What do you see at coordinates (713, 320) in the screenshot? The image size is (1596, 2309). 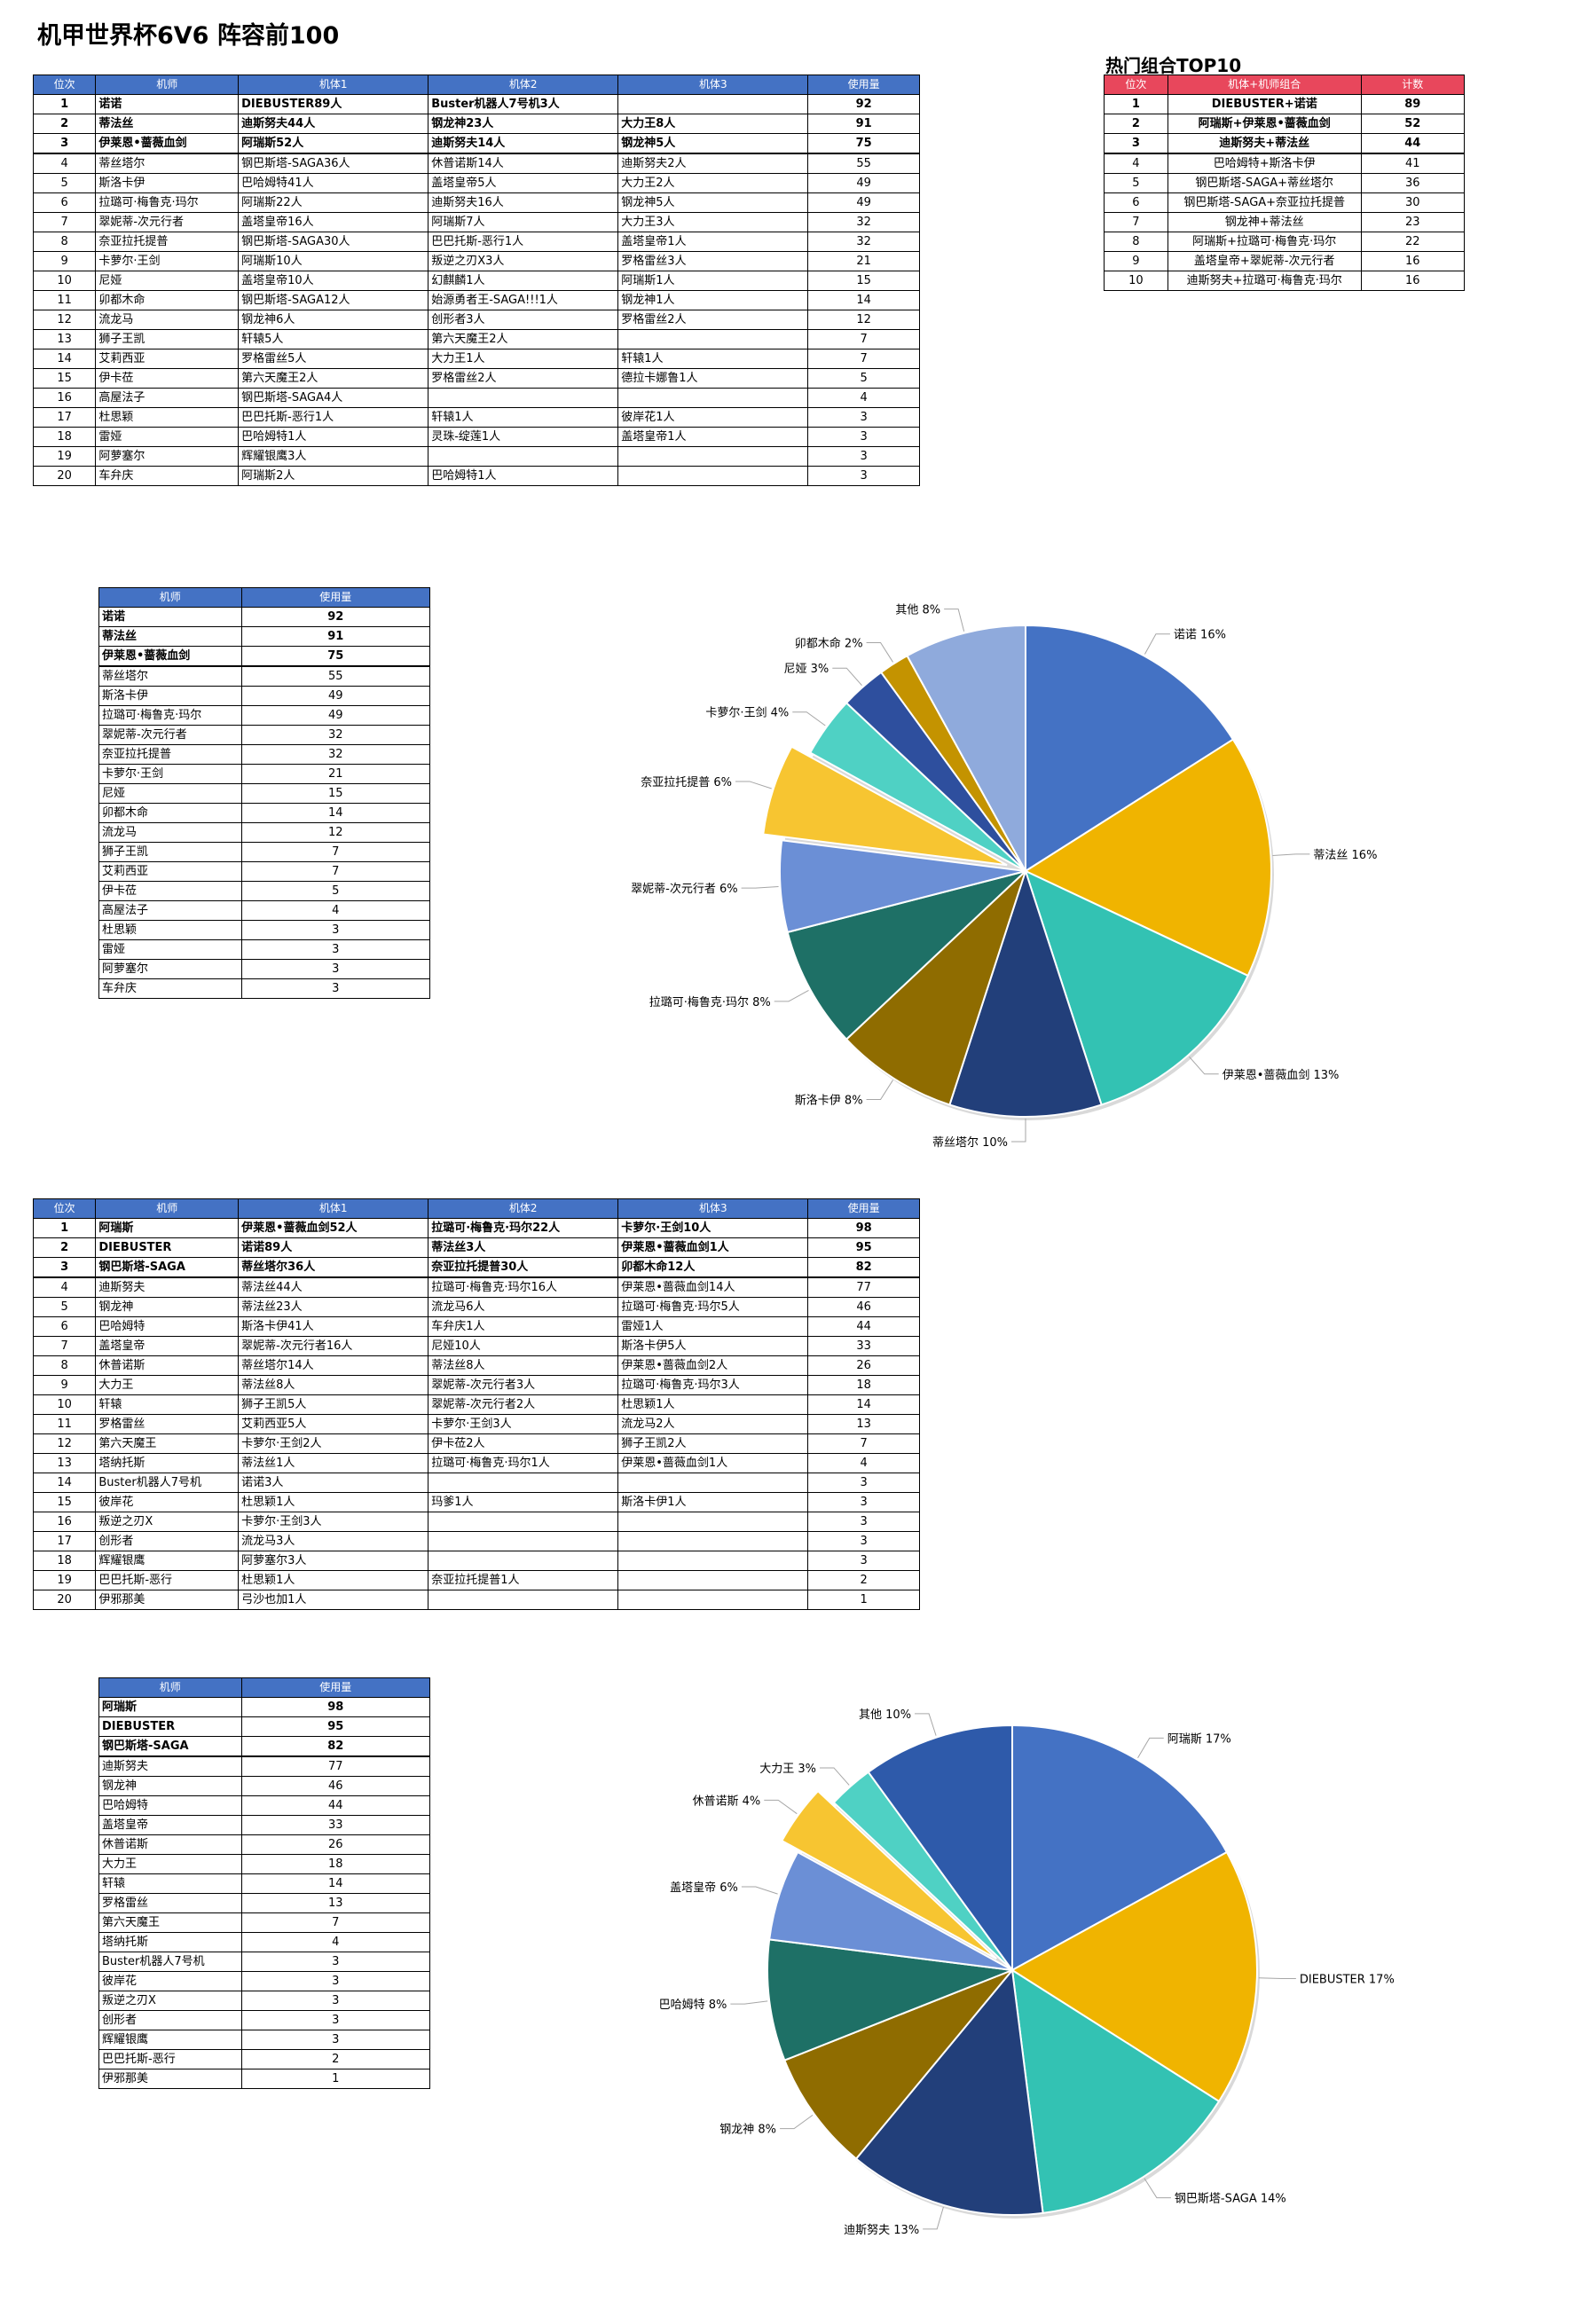 I see `table-cell: 罗格雷丝2人` at bounding box center [713, 320].